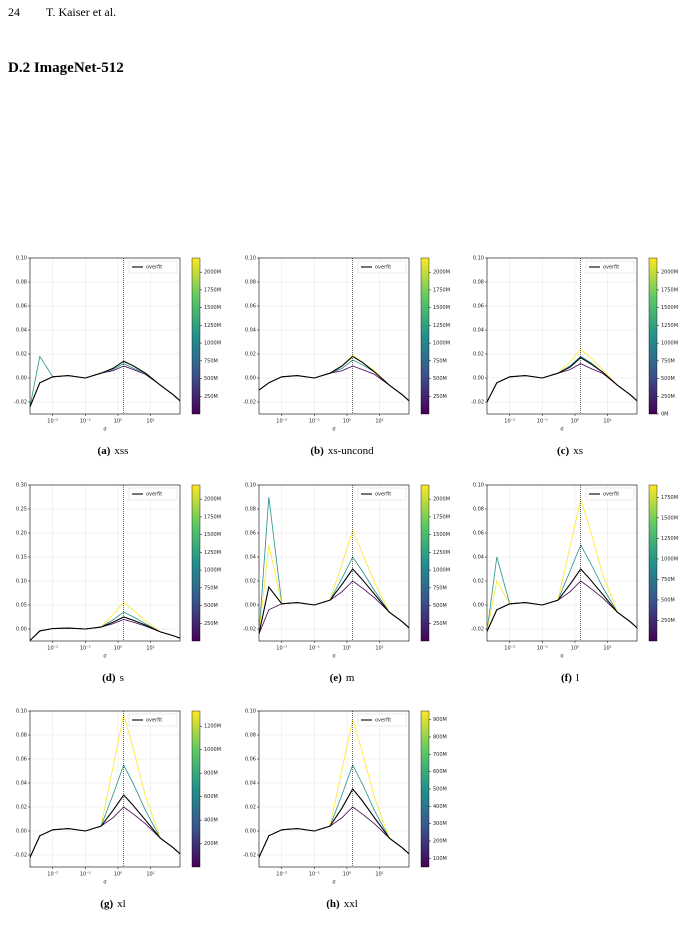 The width and height of the screenshot is (685, 925). I want to click on caption: (h) xxl, so click(342, 904).